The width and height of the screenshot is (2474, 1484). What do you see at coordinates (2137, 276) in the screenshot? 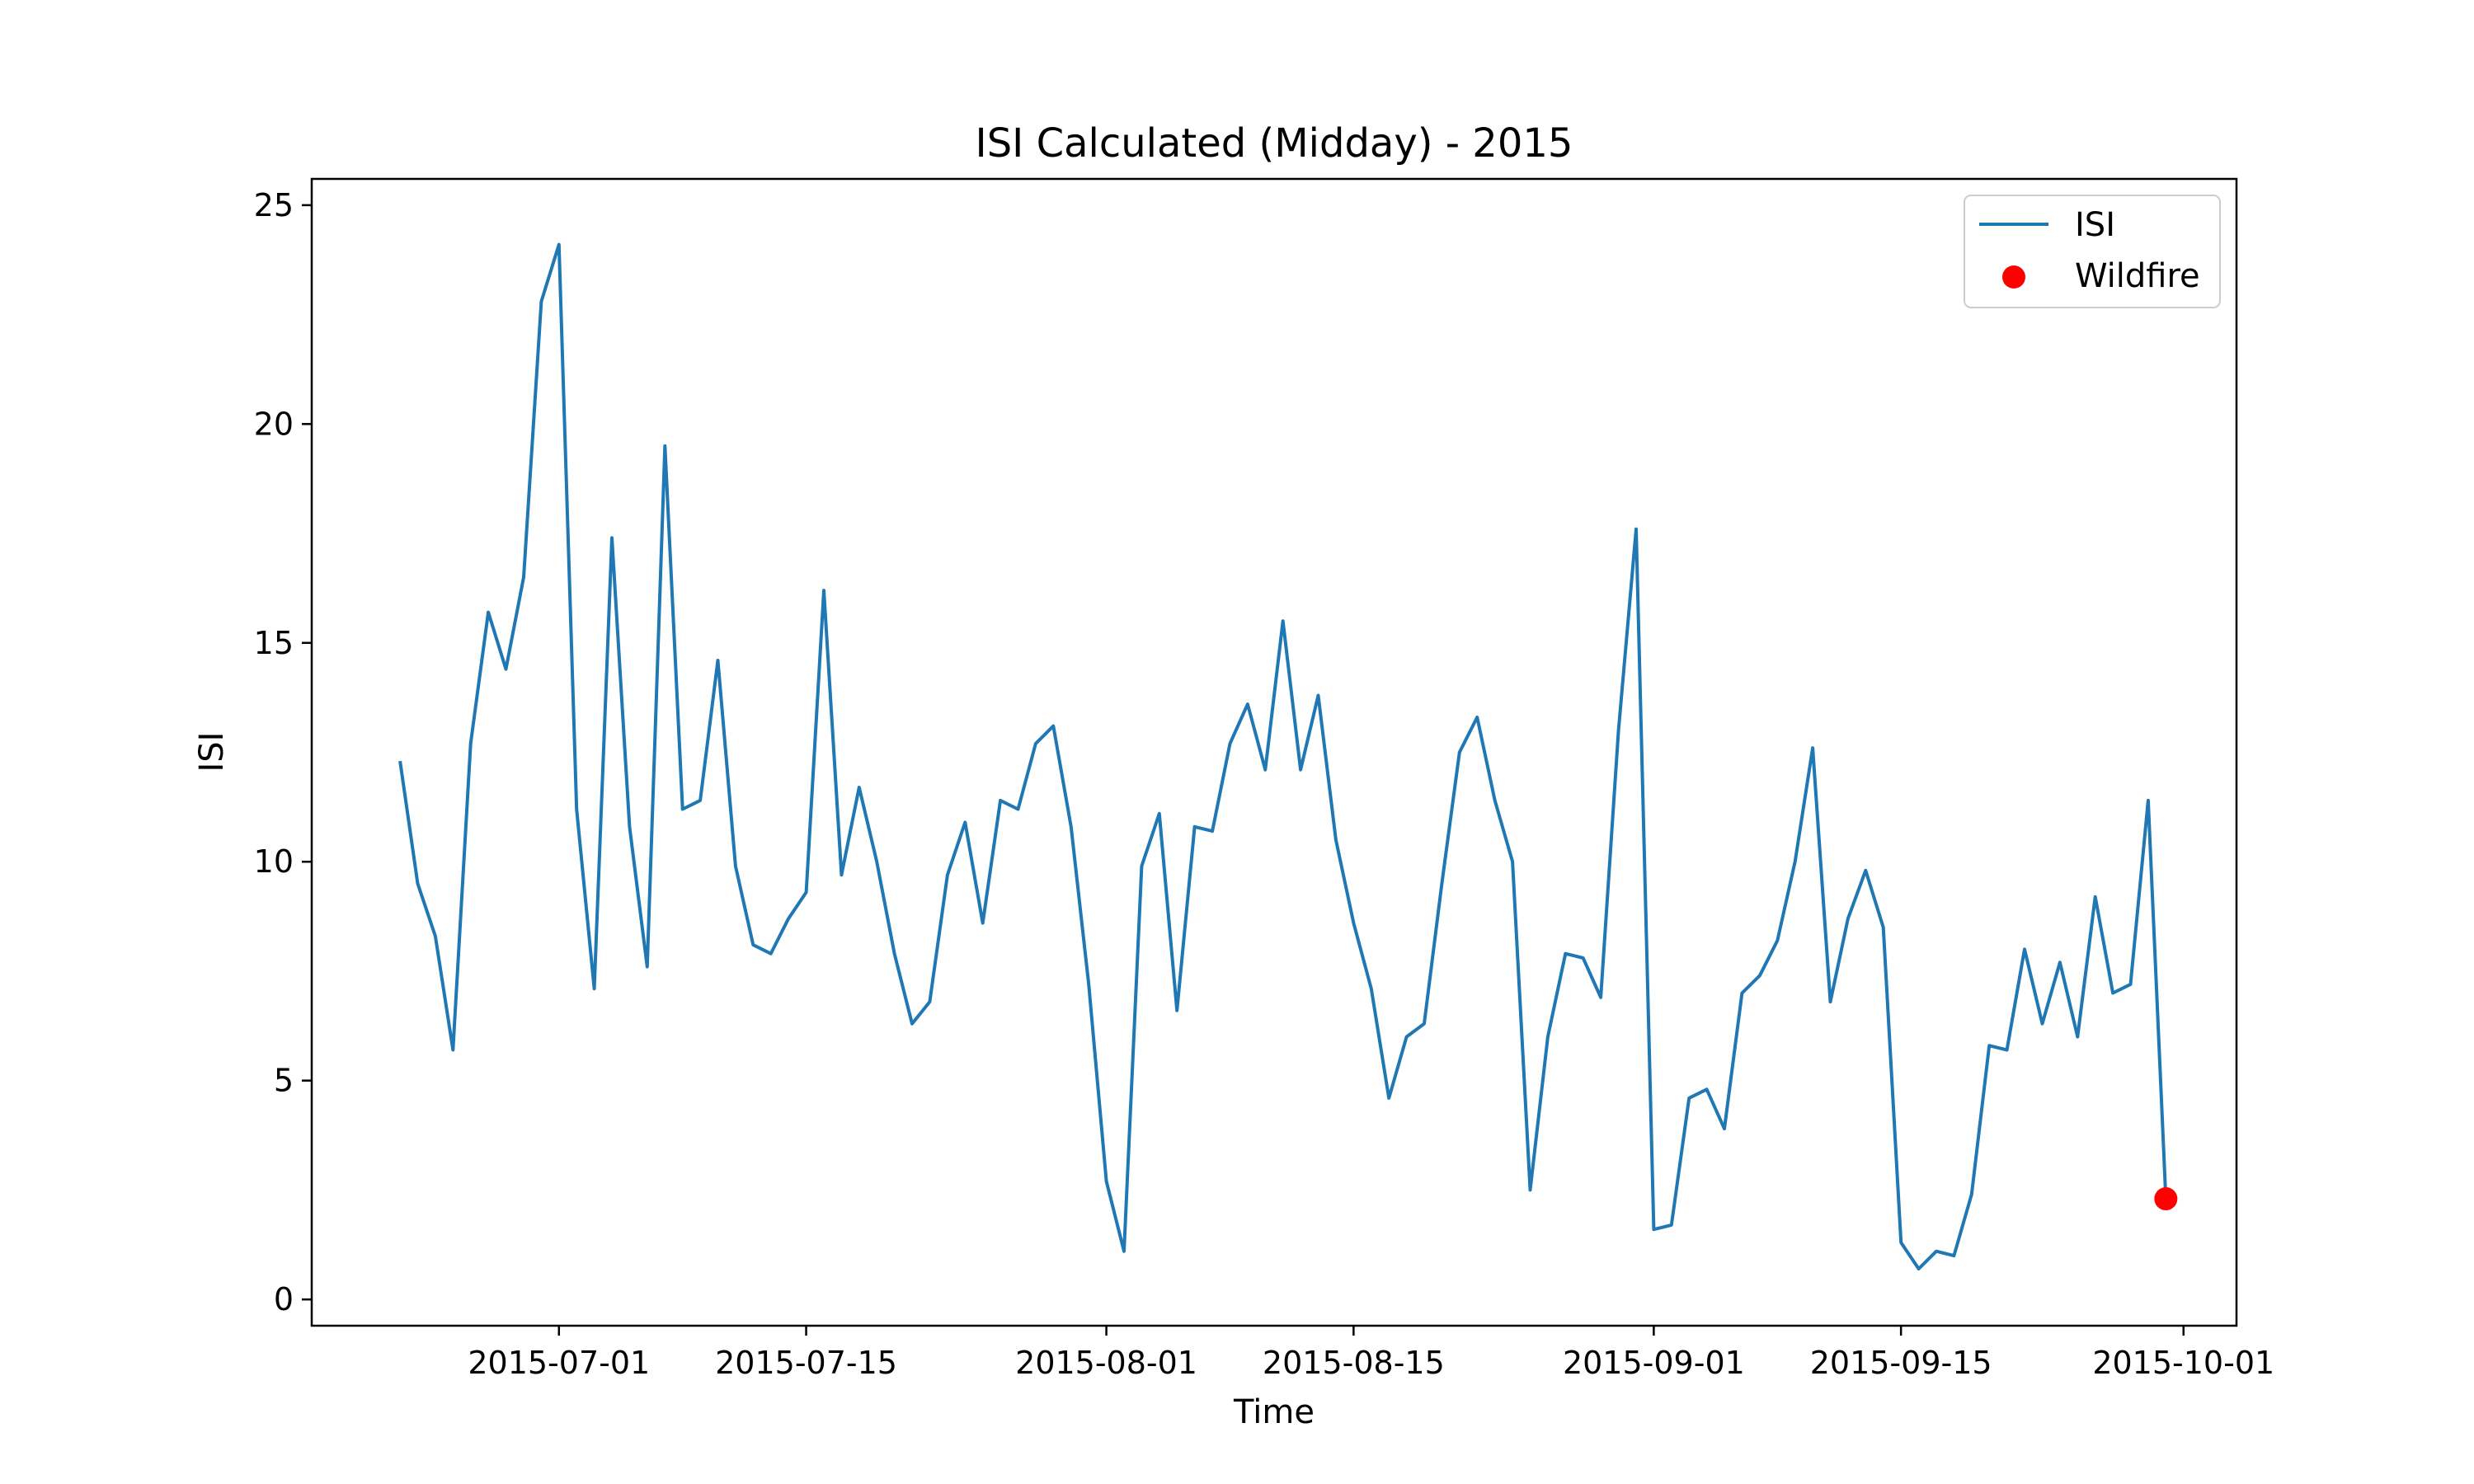
I see `legend-wildfire-label: Wildfire` at bounding box center [2137, 276].